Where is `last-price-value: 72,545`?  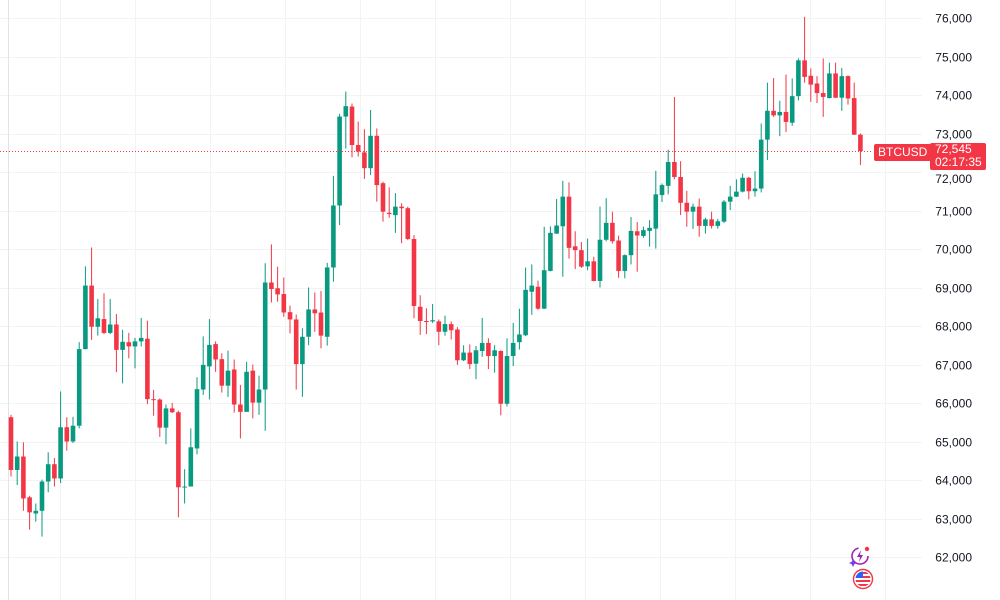
last-price-value: 72,545 is located at coordinates (953, 149).